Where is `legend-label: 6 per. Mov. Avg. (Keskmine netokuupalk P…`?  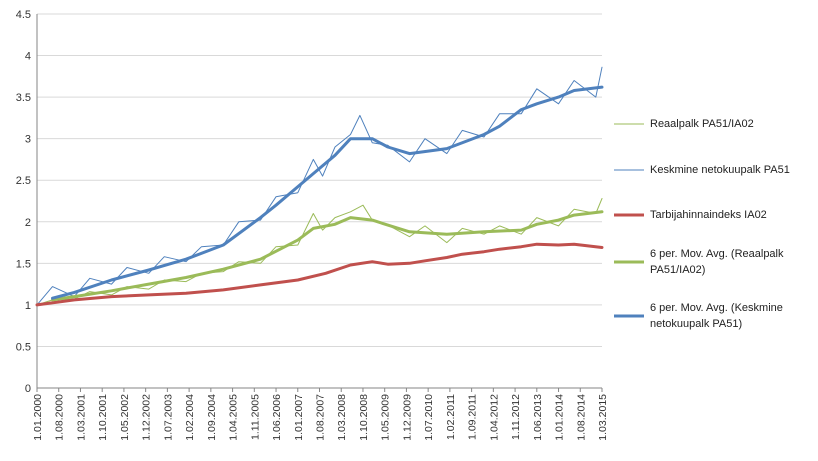
legend-label: 6 per. Mov. Avg. (Keskmine netokuupalk P… is located at coordinates (716, 316).